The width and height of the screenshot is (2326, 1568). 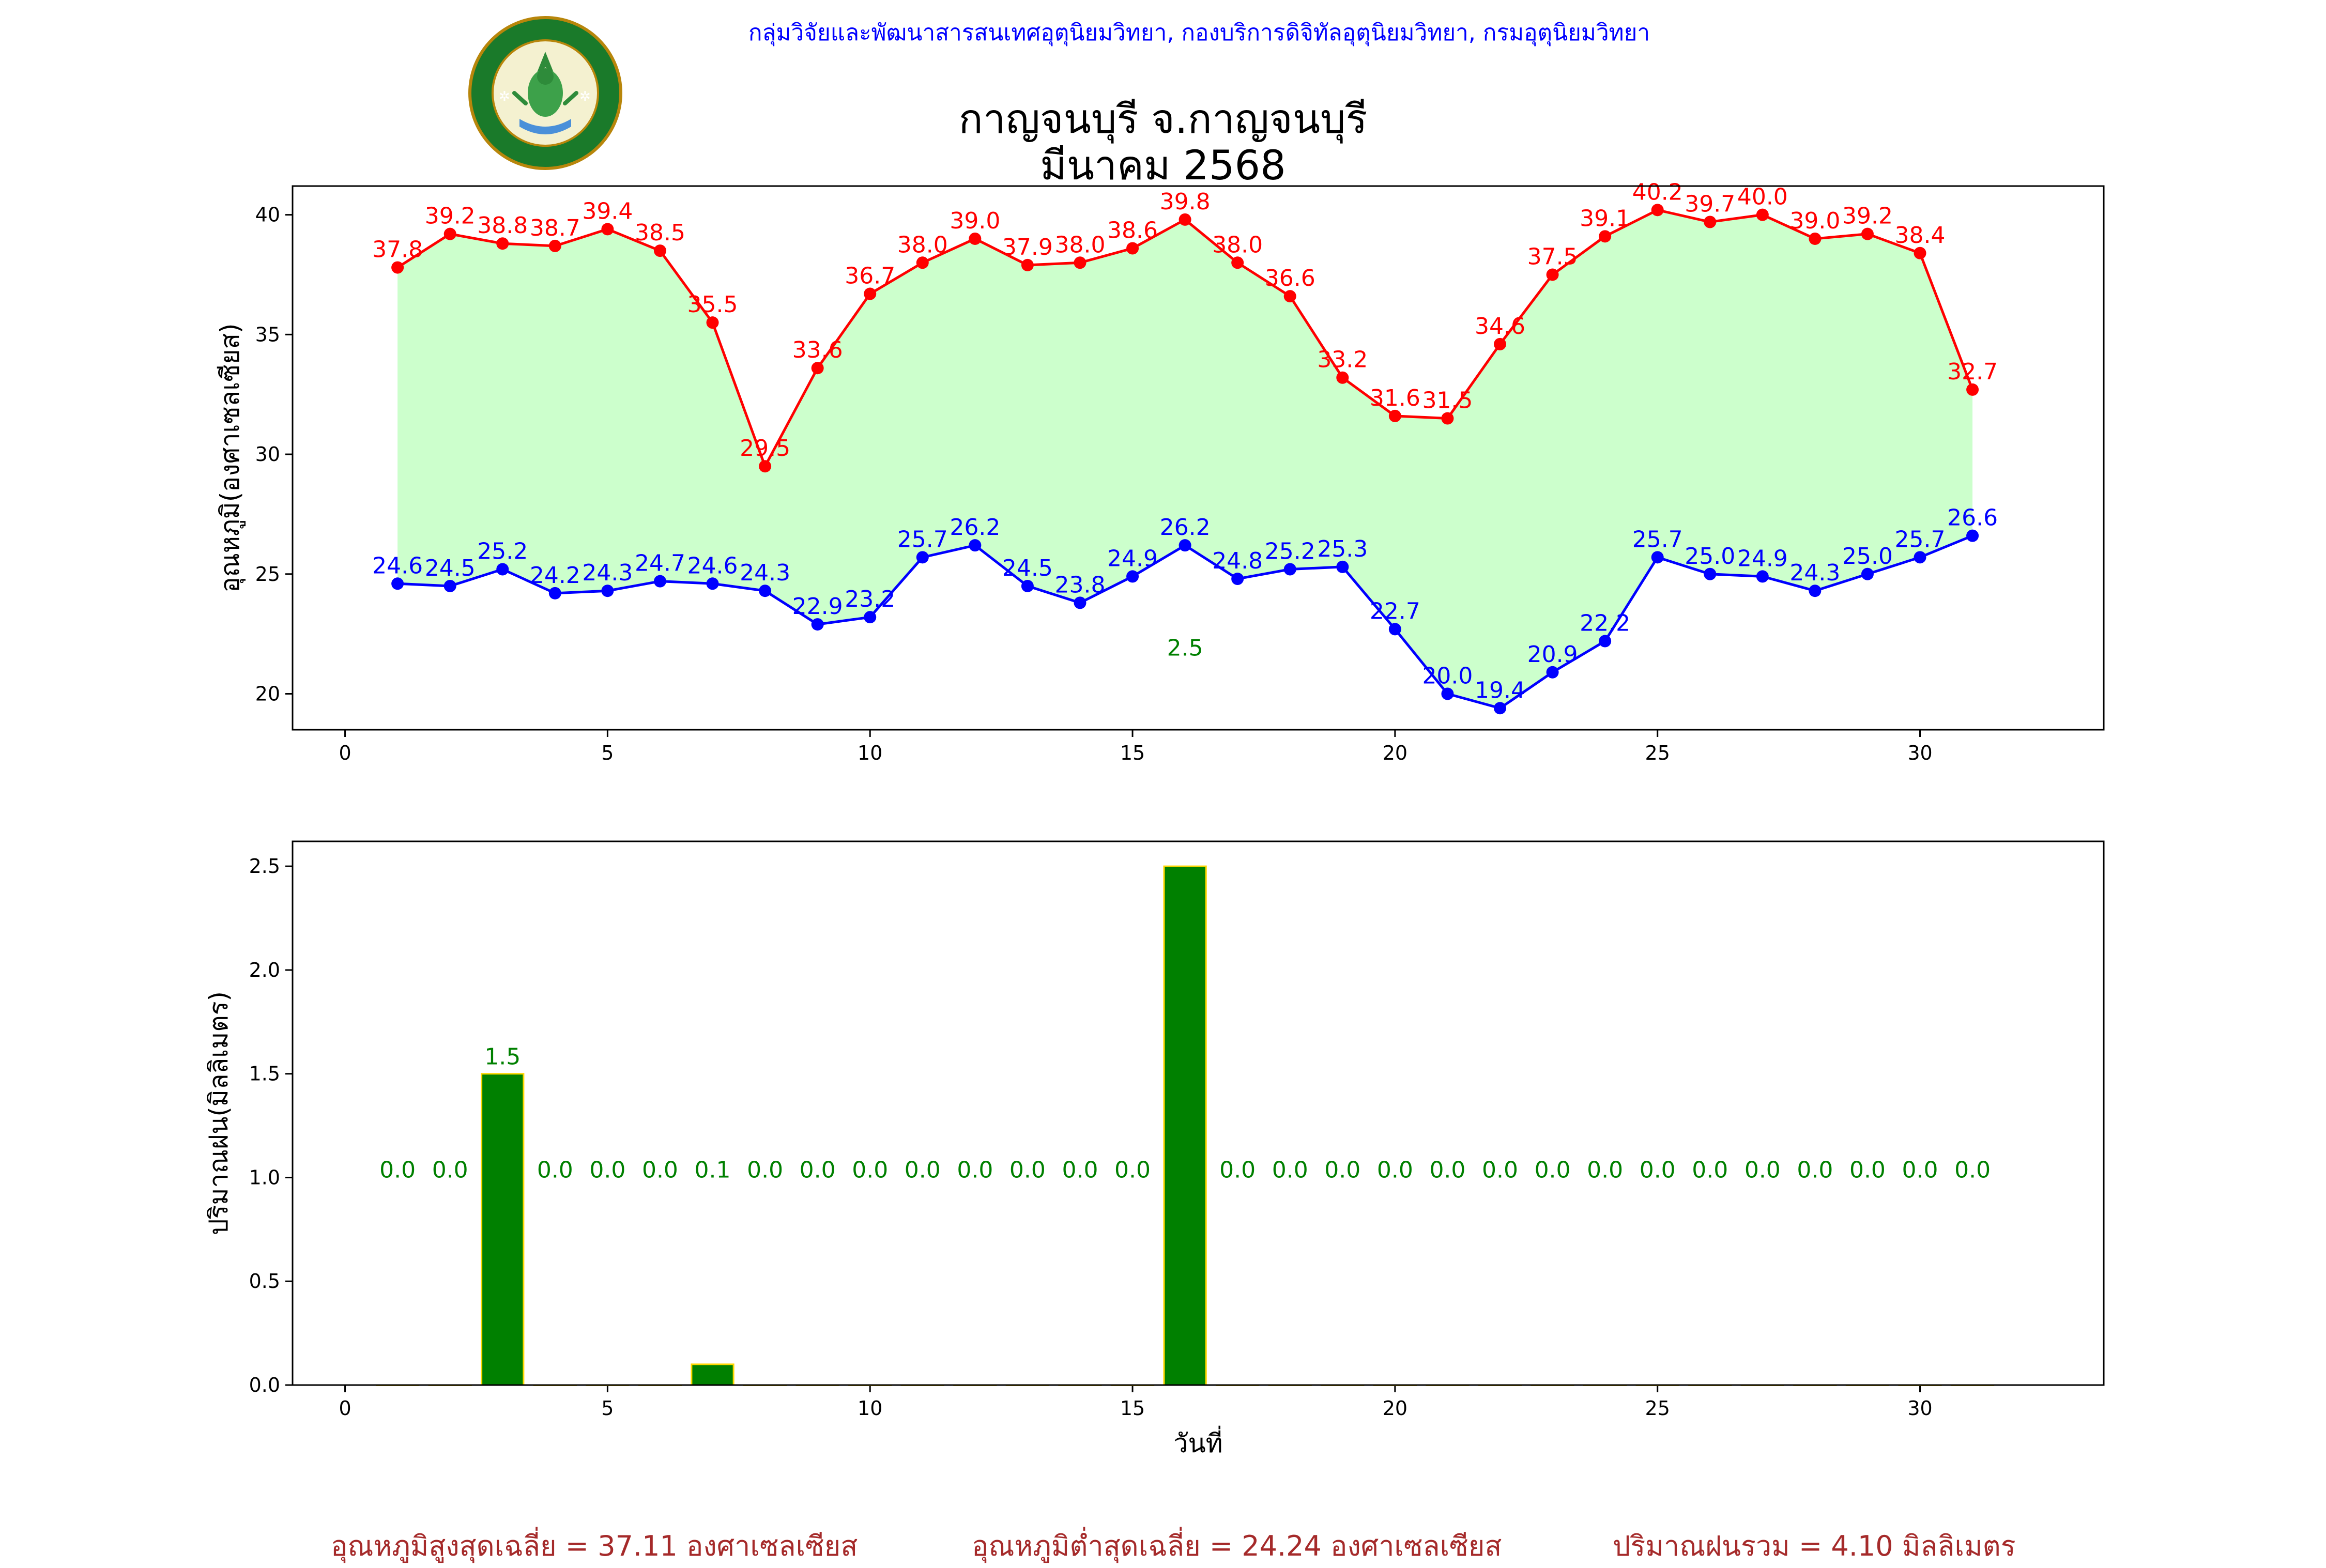 What do you see at coordinates (1185, 527) in the screenshot?
I see `min-temperature-label: 26.2` at bounding box center [1185, 527].